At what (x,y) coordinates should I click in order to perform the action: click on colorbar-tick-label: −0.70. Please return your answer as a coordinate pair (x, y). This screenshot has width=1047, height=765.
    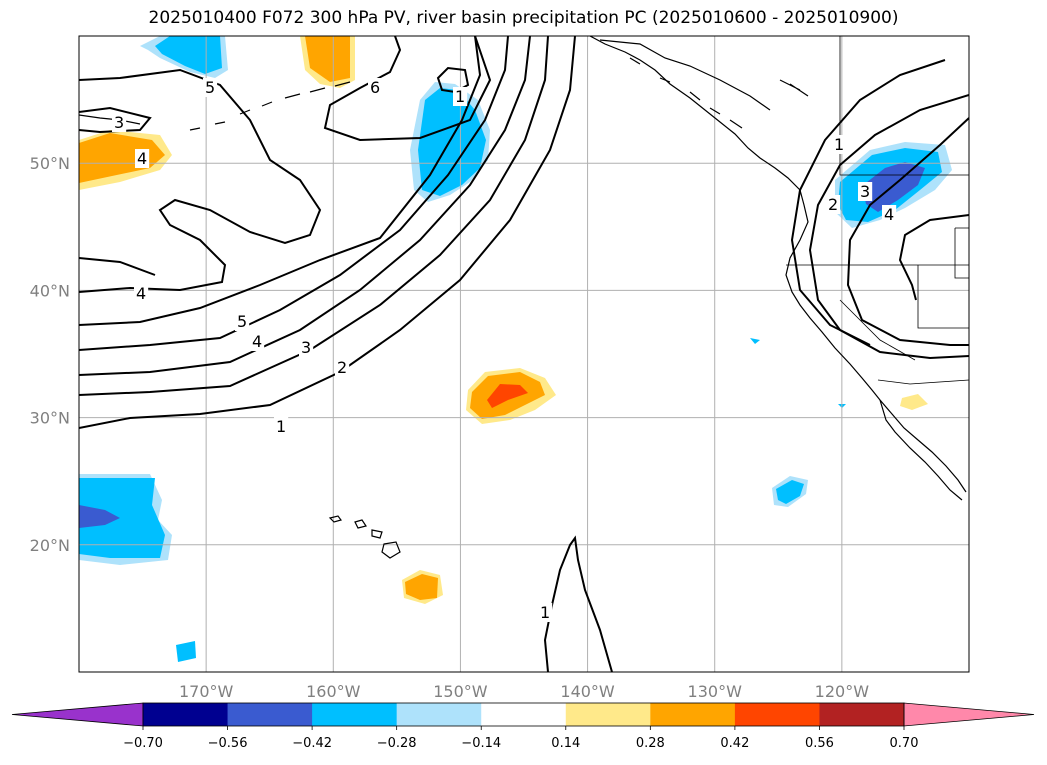
    Looking at the image, I should click on (143, 743).